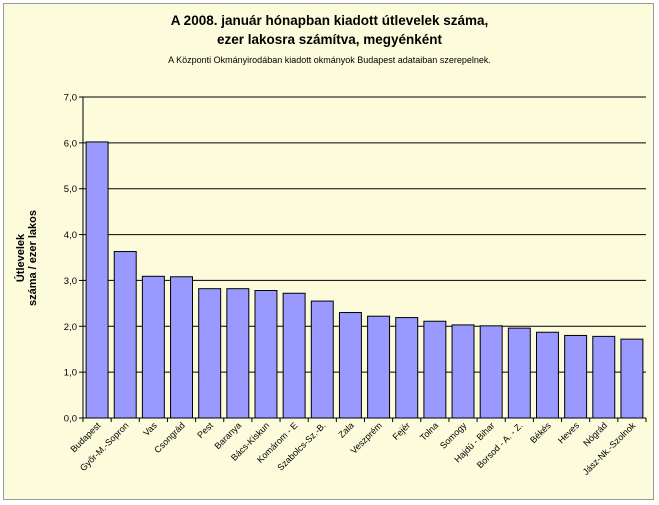 This screenshot has height=505, width=659. What do you see at coordinates (540, 432) in the screenshot?
I see `x-tick-label: Békés` at bounding box center [540, 432].